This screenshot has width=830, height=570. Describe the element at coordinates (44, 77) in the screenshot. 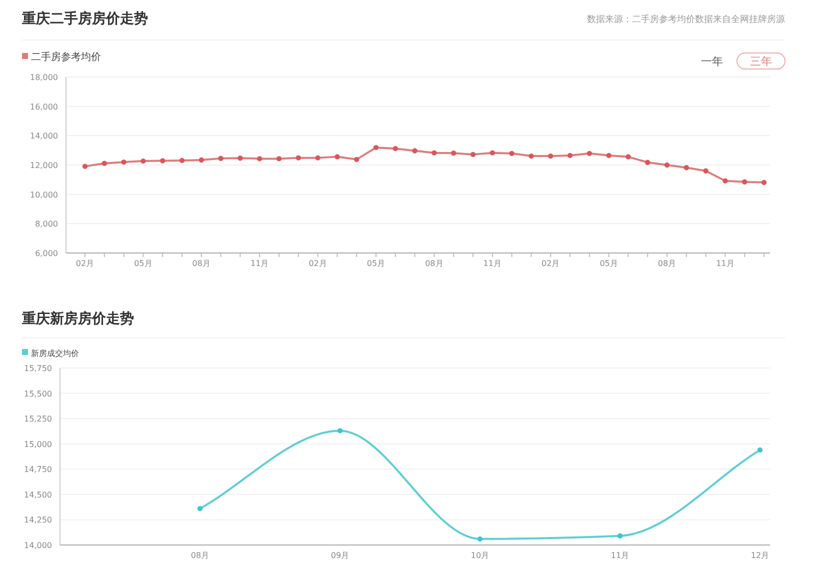

I see `y-tick-label: 18,000` at that location.